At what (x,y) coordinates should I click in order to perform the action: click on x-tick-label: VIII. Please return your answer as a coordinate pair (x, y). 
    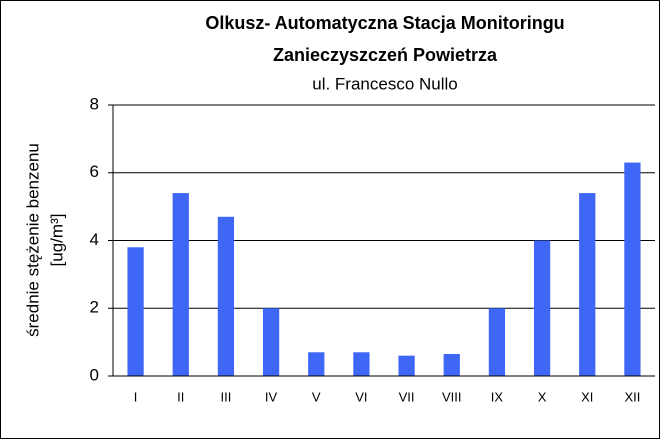
    Looking at the image, I should click on (452, 396).